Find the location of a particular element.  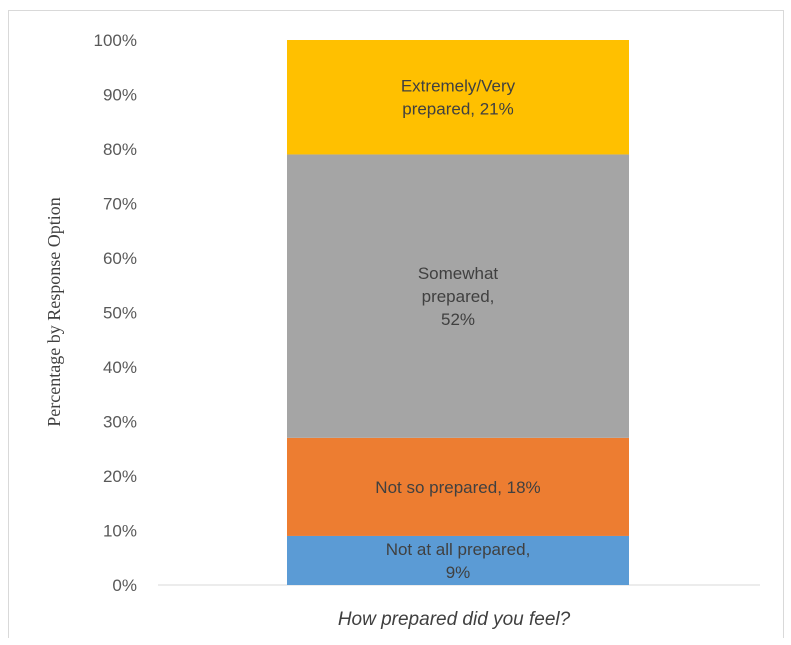

y-tick-label: 50% is located at coordinates (120, 313).